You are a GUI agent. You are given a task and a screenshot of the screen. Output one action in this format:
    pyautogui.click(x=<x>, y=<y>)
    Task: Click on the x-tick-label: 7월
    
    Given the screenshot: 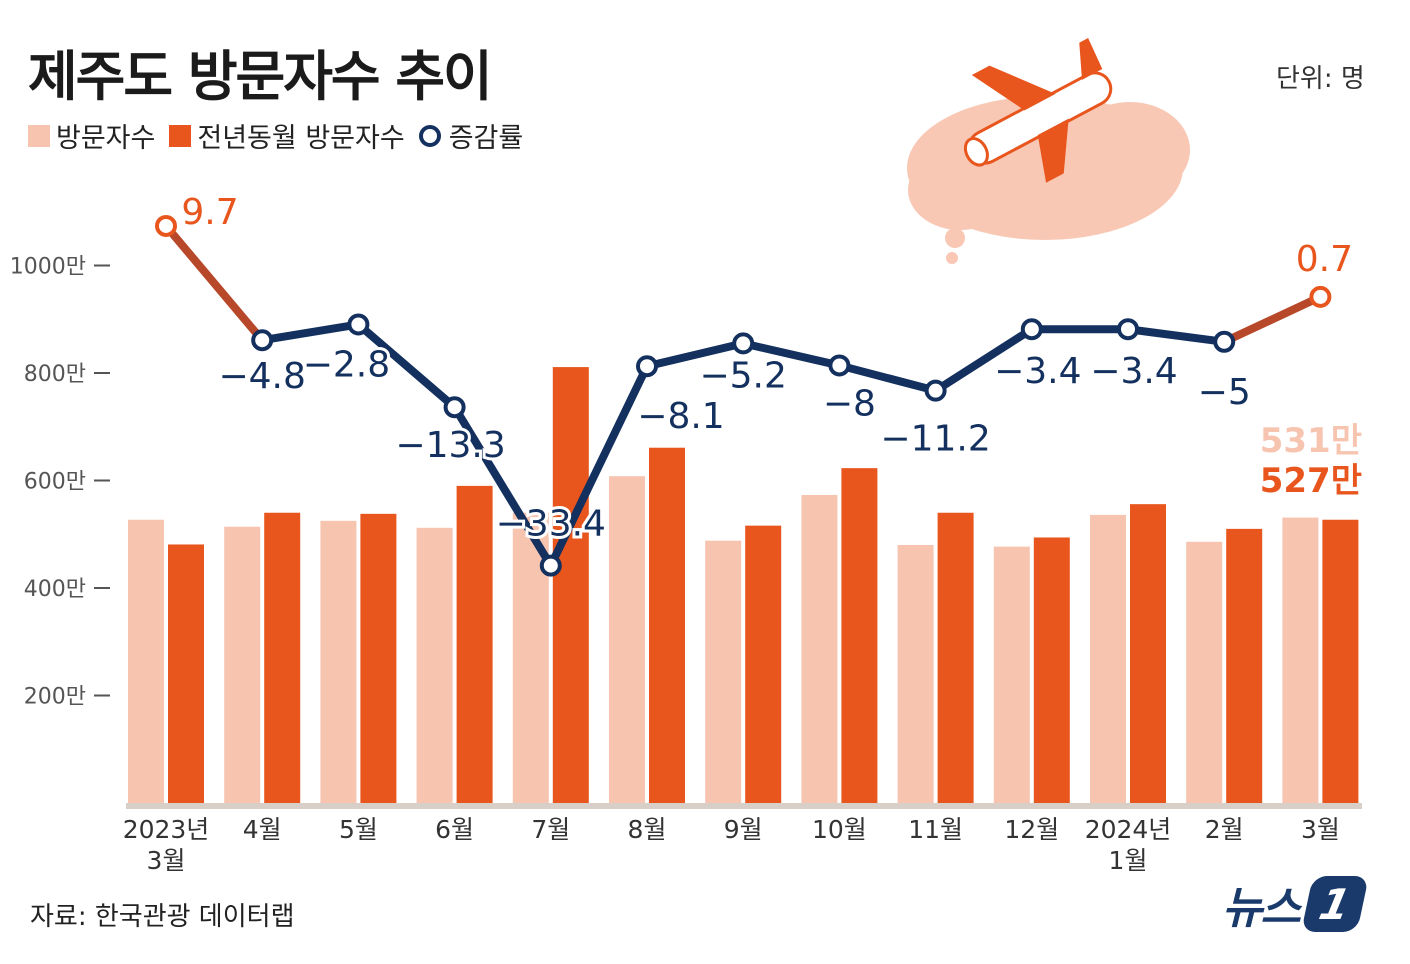 What is the action you would take?
    pyautogui.click(x=550, y=829)
    